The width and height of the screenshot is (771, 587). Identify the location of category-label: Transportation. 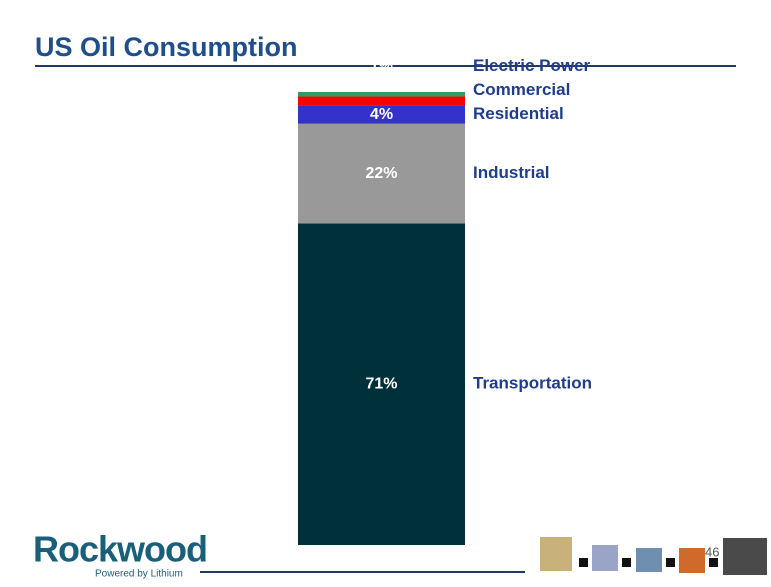
(532, 383).